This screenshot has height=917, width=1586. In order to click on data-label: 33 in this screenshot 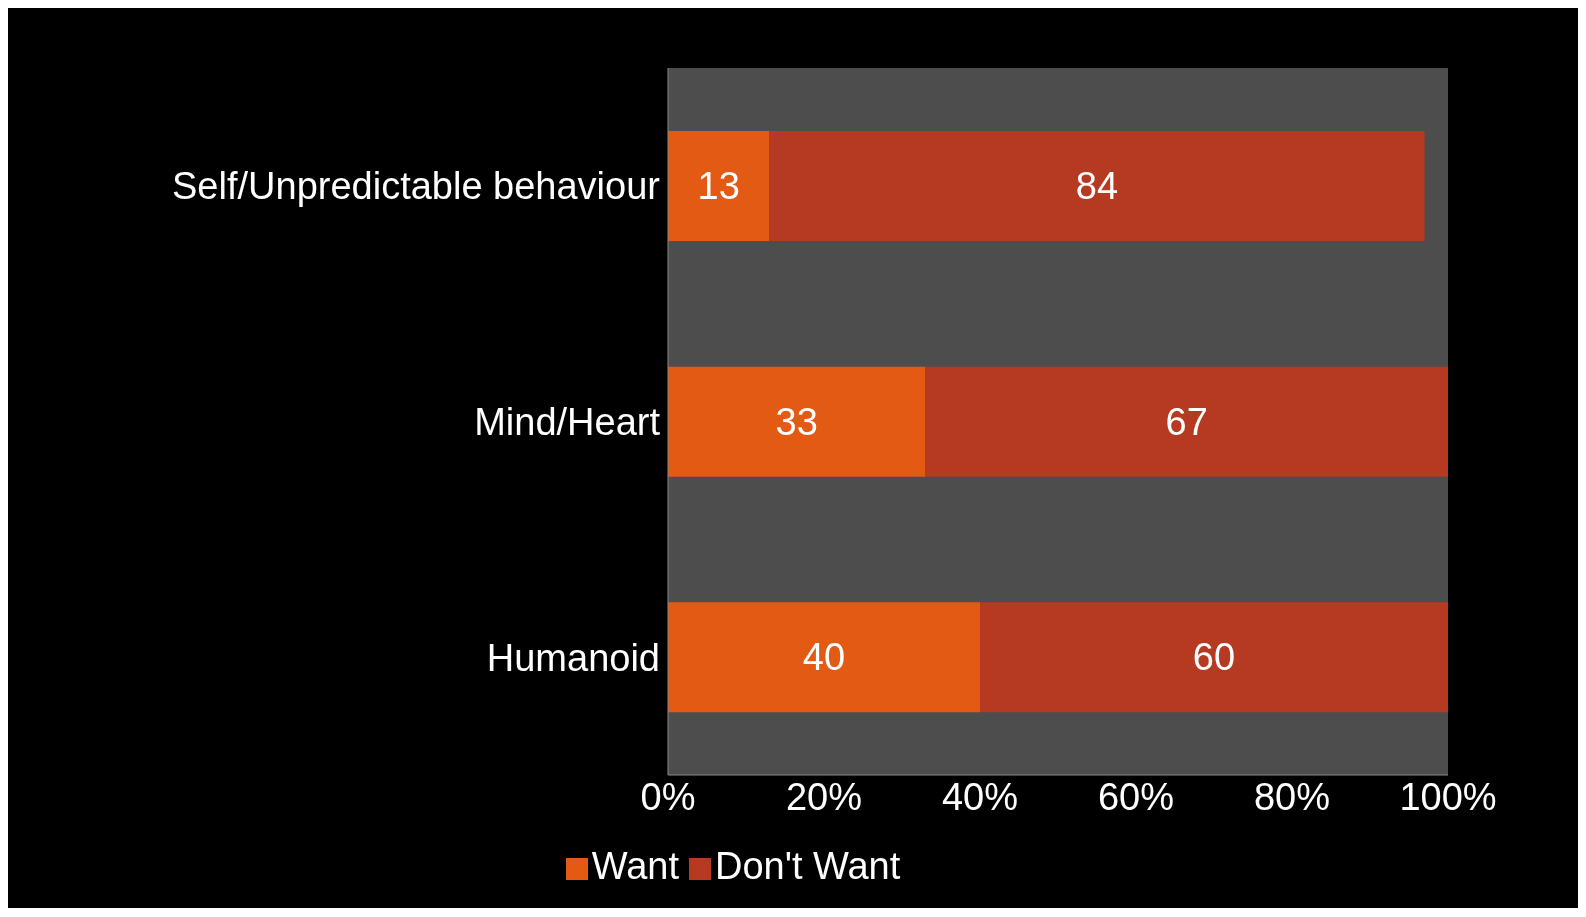, I will do `click(796, 421)`.